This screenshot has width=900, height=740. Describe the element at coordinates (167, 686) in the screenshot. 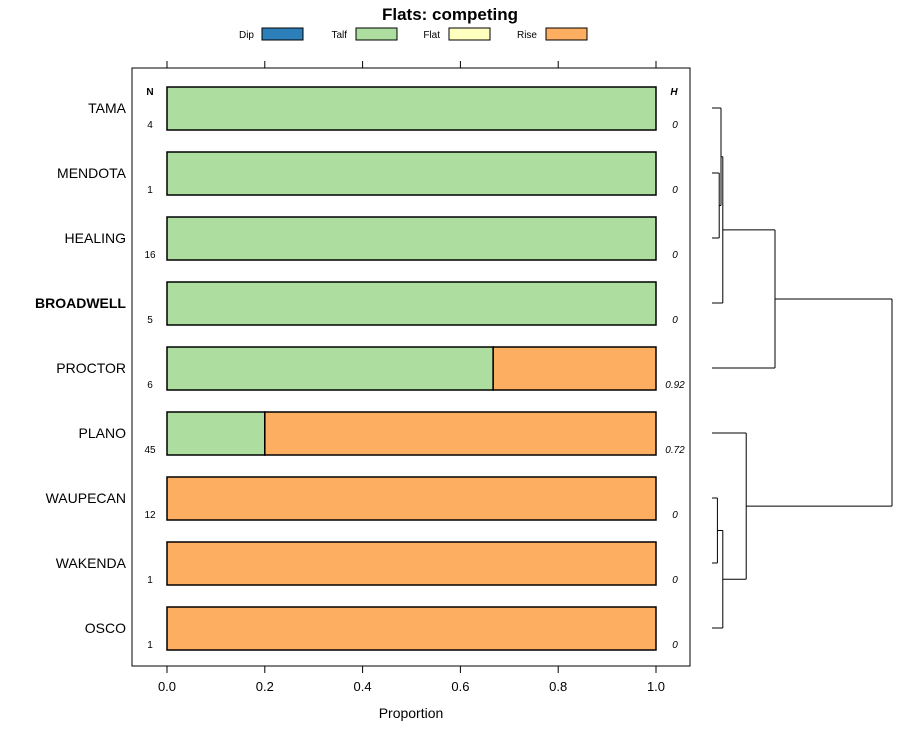

I see `x-tick-label: 0.0` at that location.